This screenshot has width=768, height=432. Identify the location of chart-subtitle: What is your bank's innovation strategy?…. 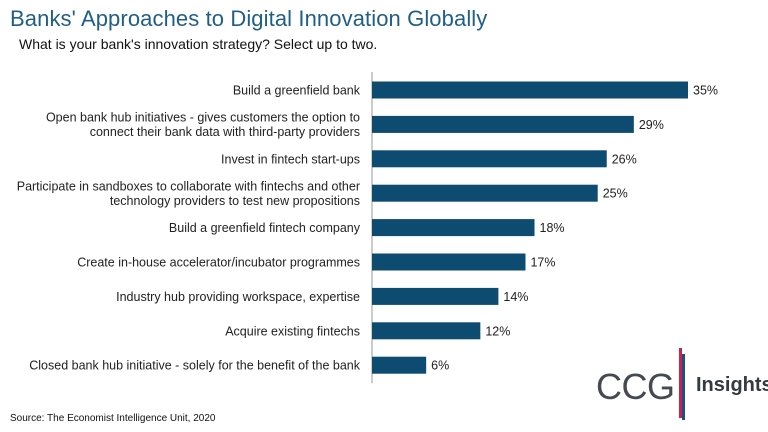
(198, 44).